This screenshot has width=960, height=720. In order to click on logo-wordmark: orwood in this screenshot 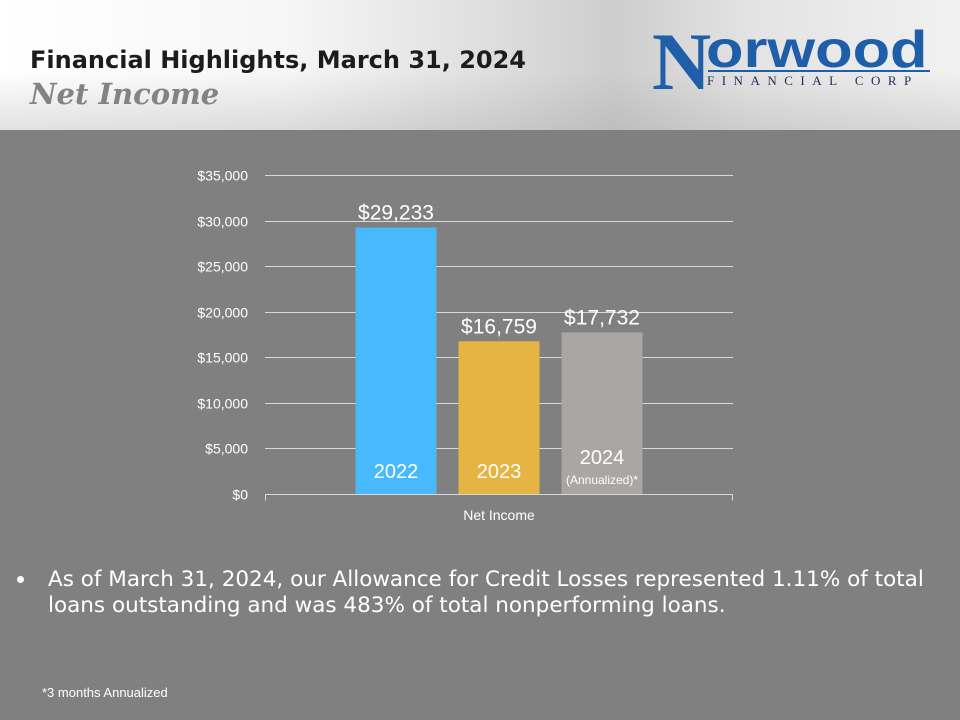, I will do `click(817, 50)`.